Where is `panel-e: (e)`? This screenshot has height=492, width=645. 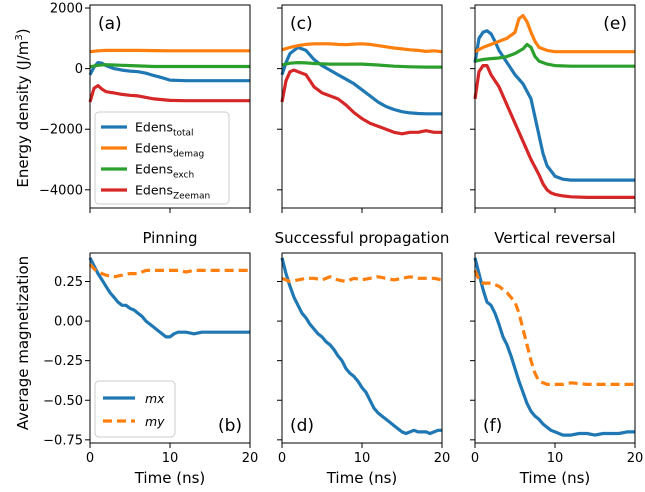 panel-e: (e) is located at coordinates (553, 108).